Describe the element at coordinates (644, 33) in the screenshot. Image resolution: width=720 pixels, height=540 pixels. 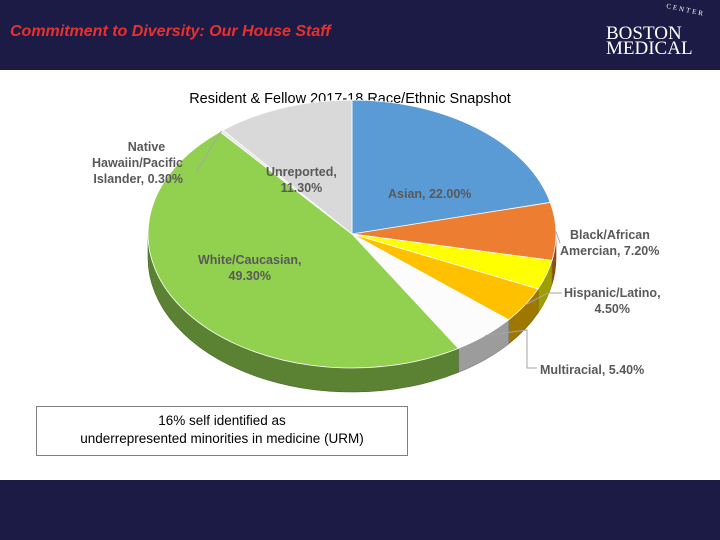
I see `logo-line-boston: BOSTON` at that location.